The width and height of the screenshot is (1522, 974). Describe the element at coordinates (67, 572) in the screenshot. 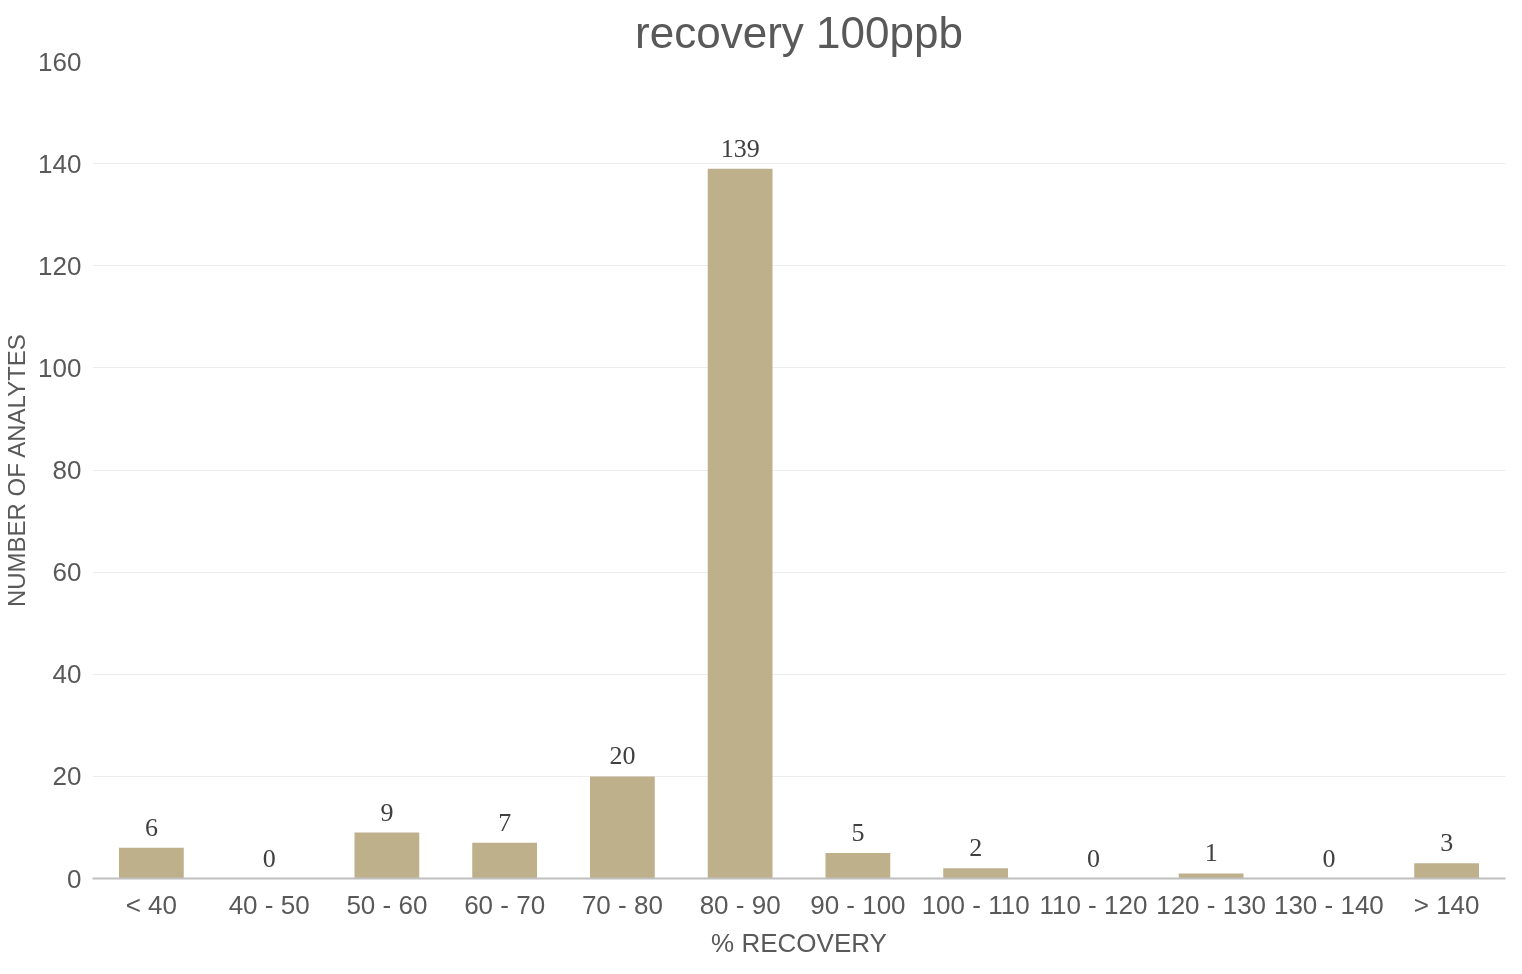

I see `y-tick-label: 60` at that location.